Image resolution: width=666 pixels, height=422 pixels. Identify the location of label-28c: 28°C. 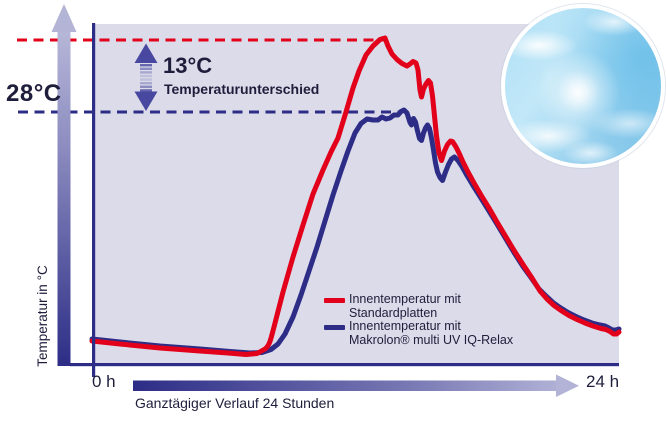
(34, 93).